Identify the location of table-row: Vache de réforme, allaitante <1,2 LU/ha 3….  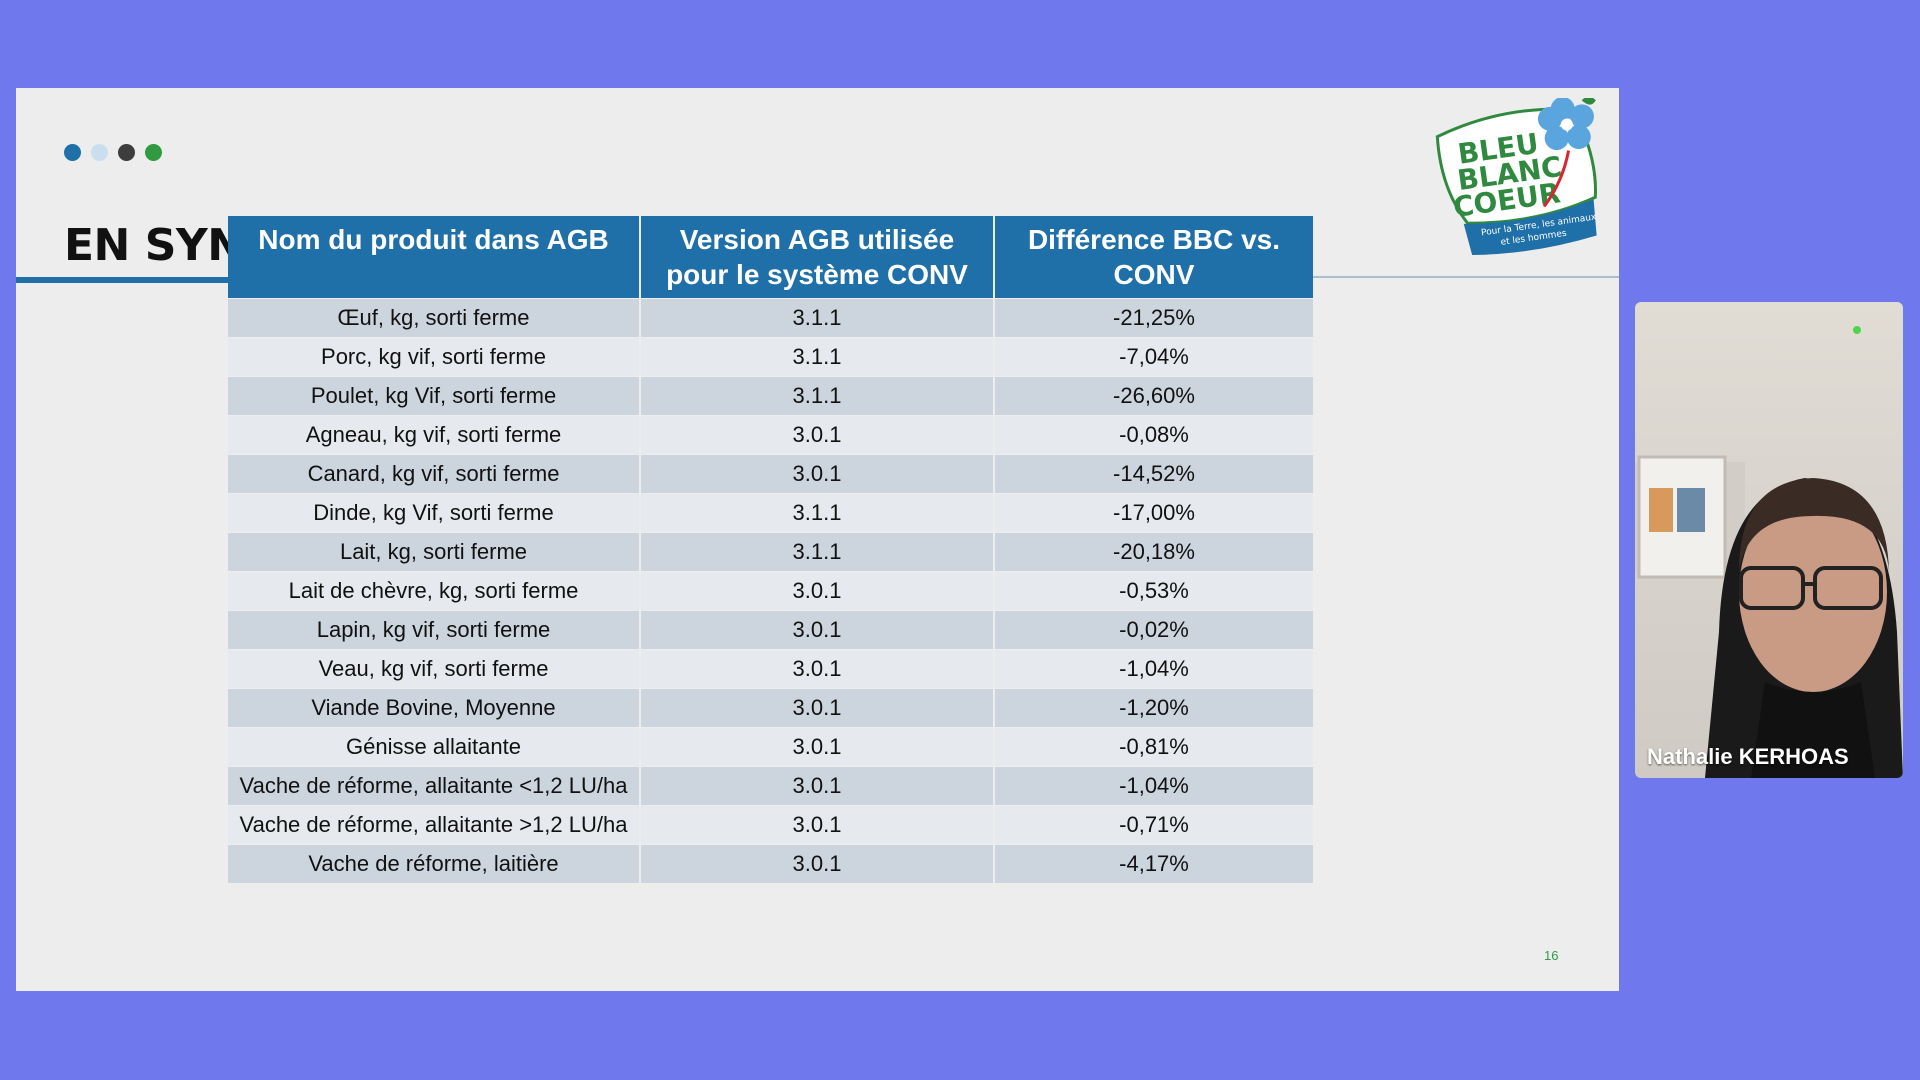
(770, 785).